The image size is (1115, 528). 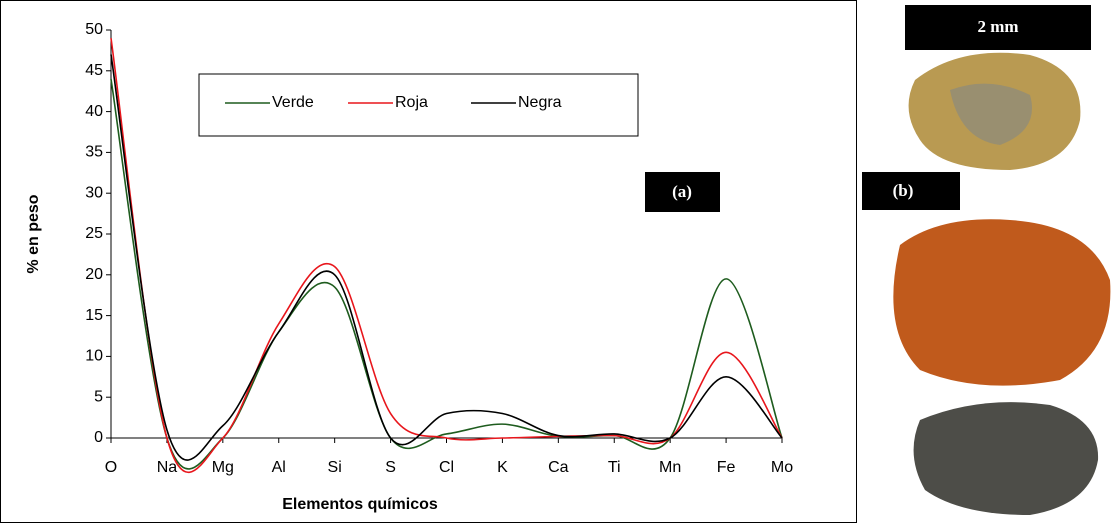 I want to click on x-axis-label: Elementos químicos, so click(x=360, y=504).